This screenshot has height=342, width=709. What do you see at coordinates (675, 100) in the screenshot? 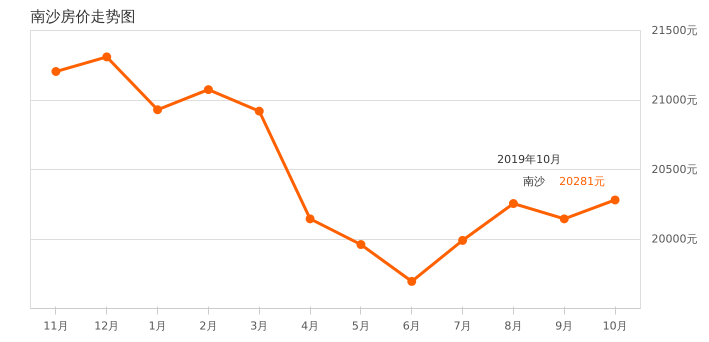
I see `y-tick-label: 21000元` at bounding box center [675, 100].